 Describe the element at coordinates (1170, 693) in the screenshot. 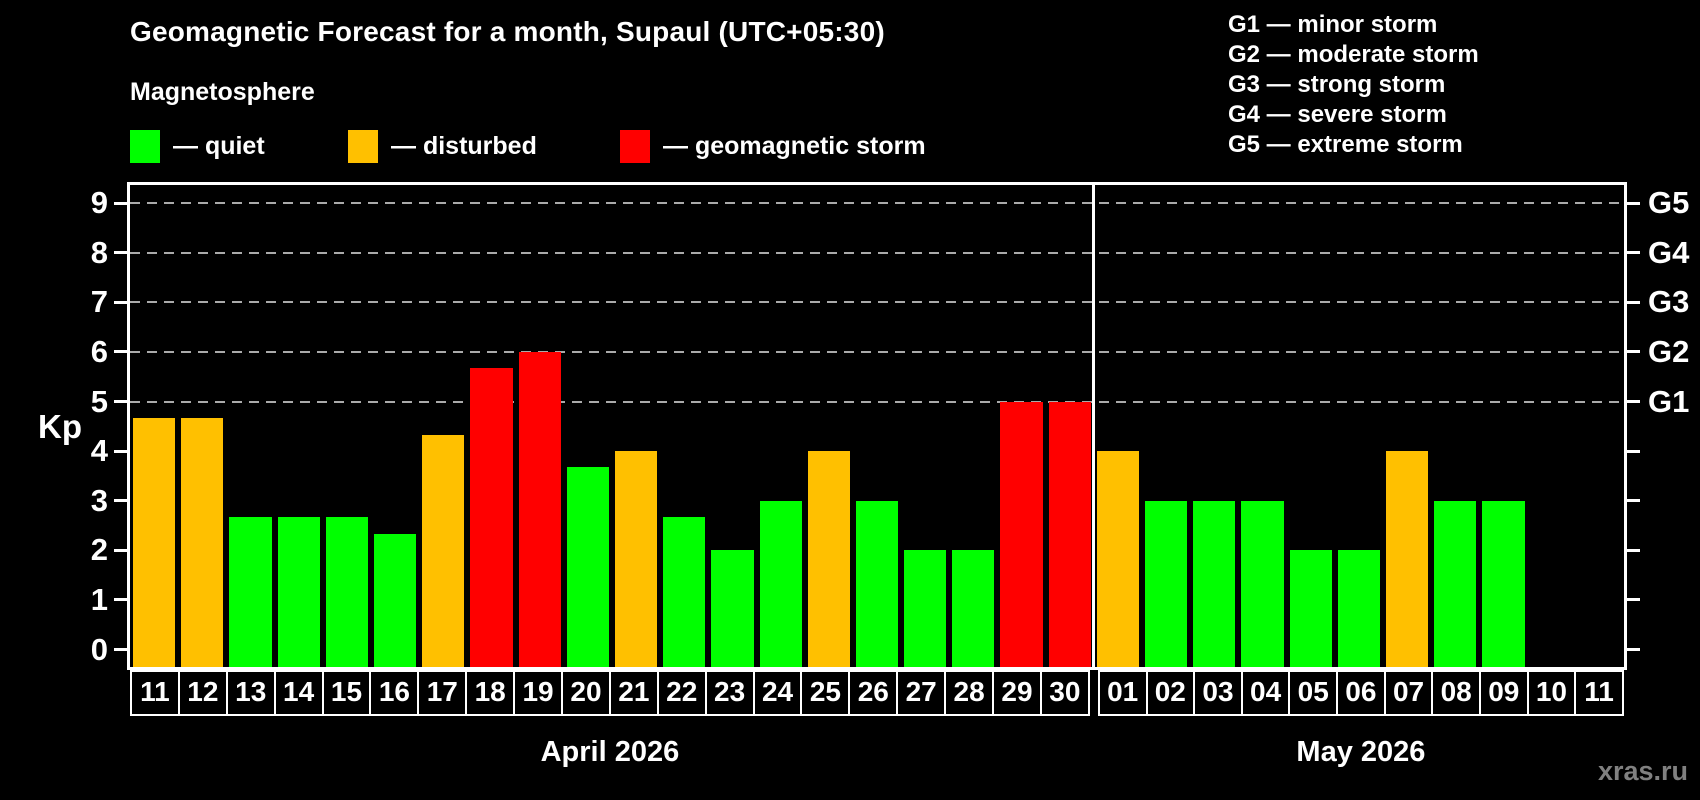

I see `day-label-02: 02` at that location.